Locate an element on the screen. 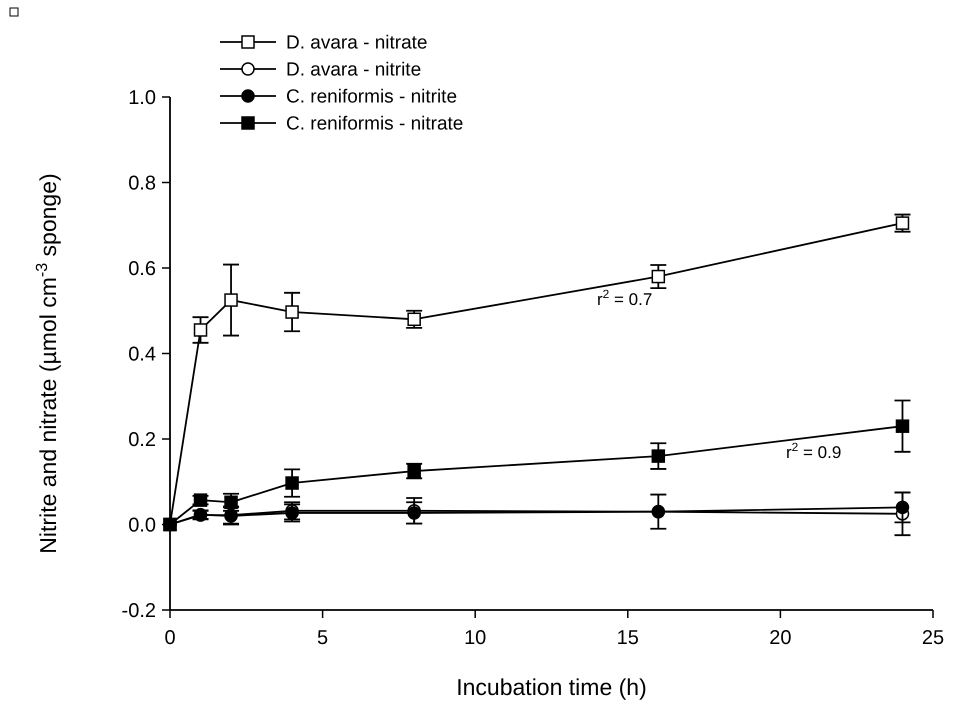 Image resolution: width=976 pixels, height=717 pixels. legend-label: C. reniformis - nitrate is located at coordinates (375, 124).